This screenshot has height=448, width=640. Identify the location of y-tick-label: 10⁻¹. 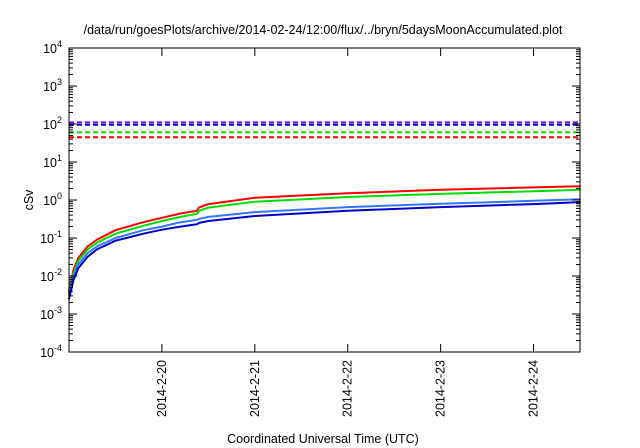
(51, 237).